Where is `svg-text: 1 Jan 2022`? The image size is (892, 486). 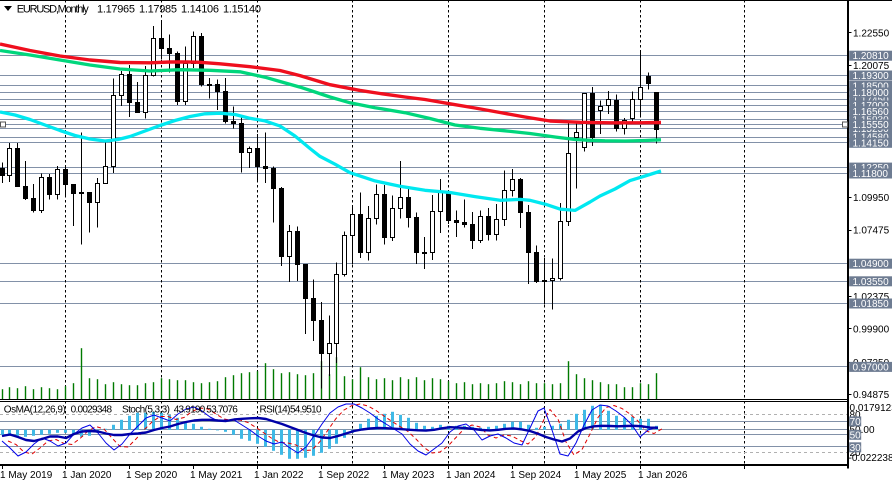 svg-text: 1 Jan 2022 is located at coordinates (279, 475).